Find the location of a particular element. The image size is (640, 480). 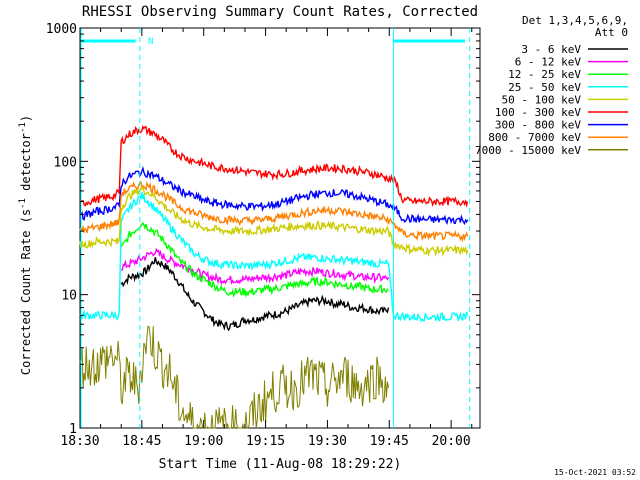

x-tick-label: 19:45 is located at coordinates (389, 441).